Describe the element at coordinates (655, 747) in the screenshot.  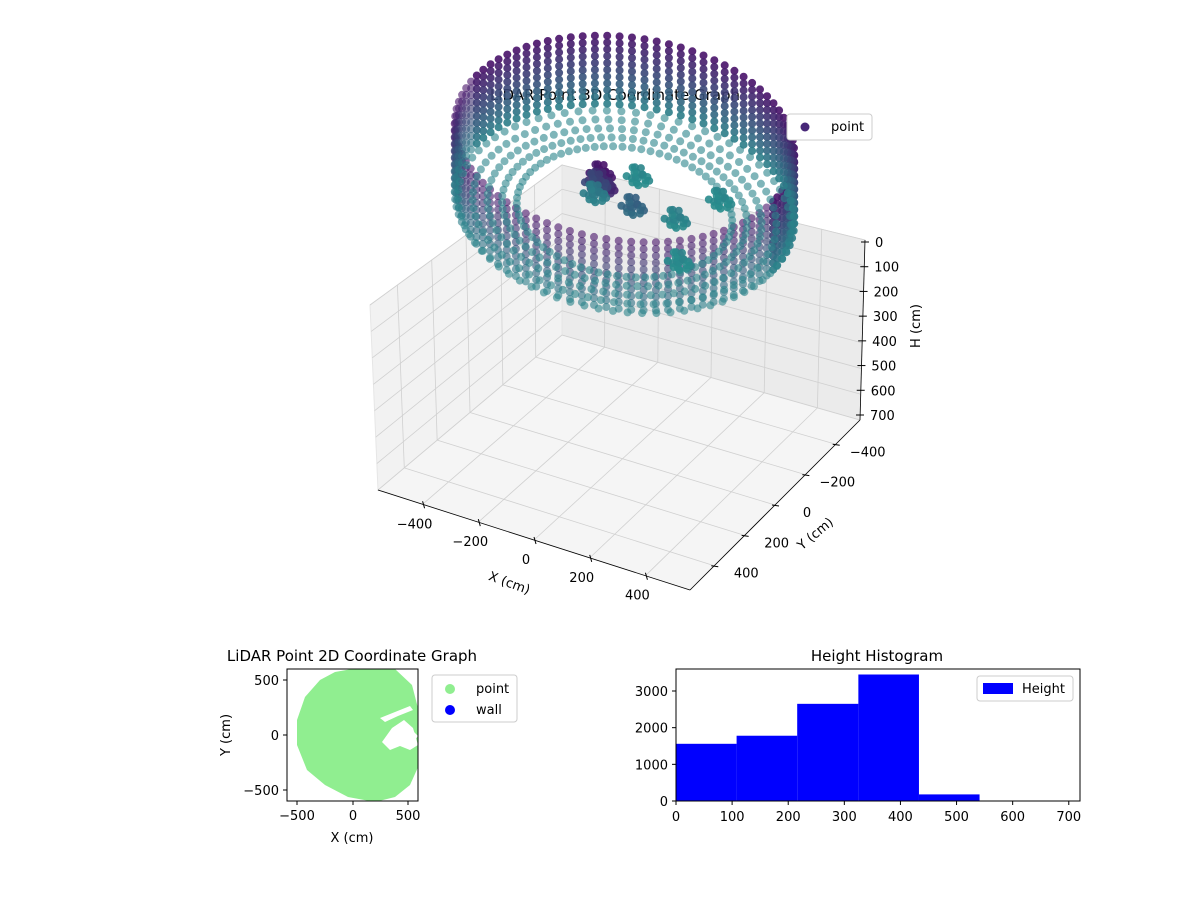
I see `histogram-yticks: 0 1000 2000 3000` at that location.